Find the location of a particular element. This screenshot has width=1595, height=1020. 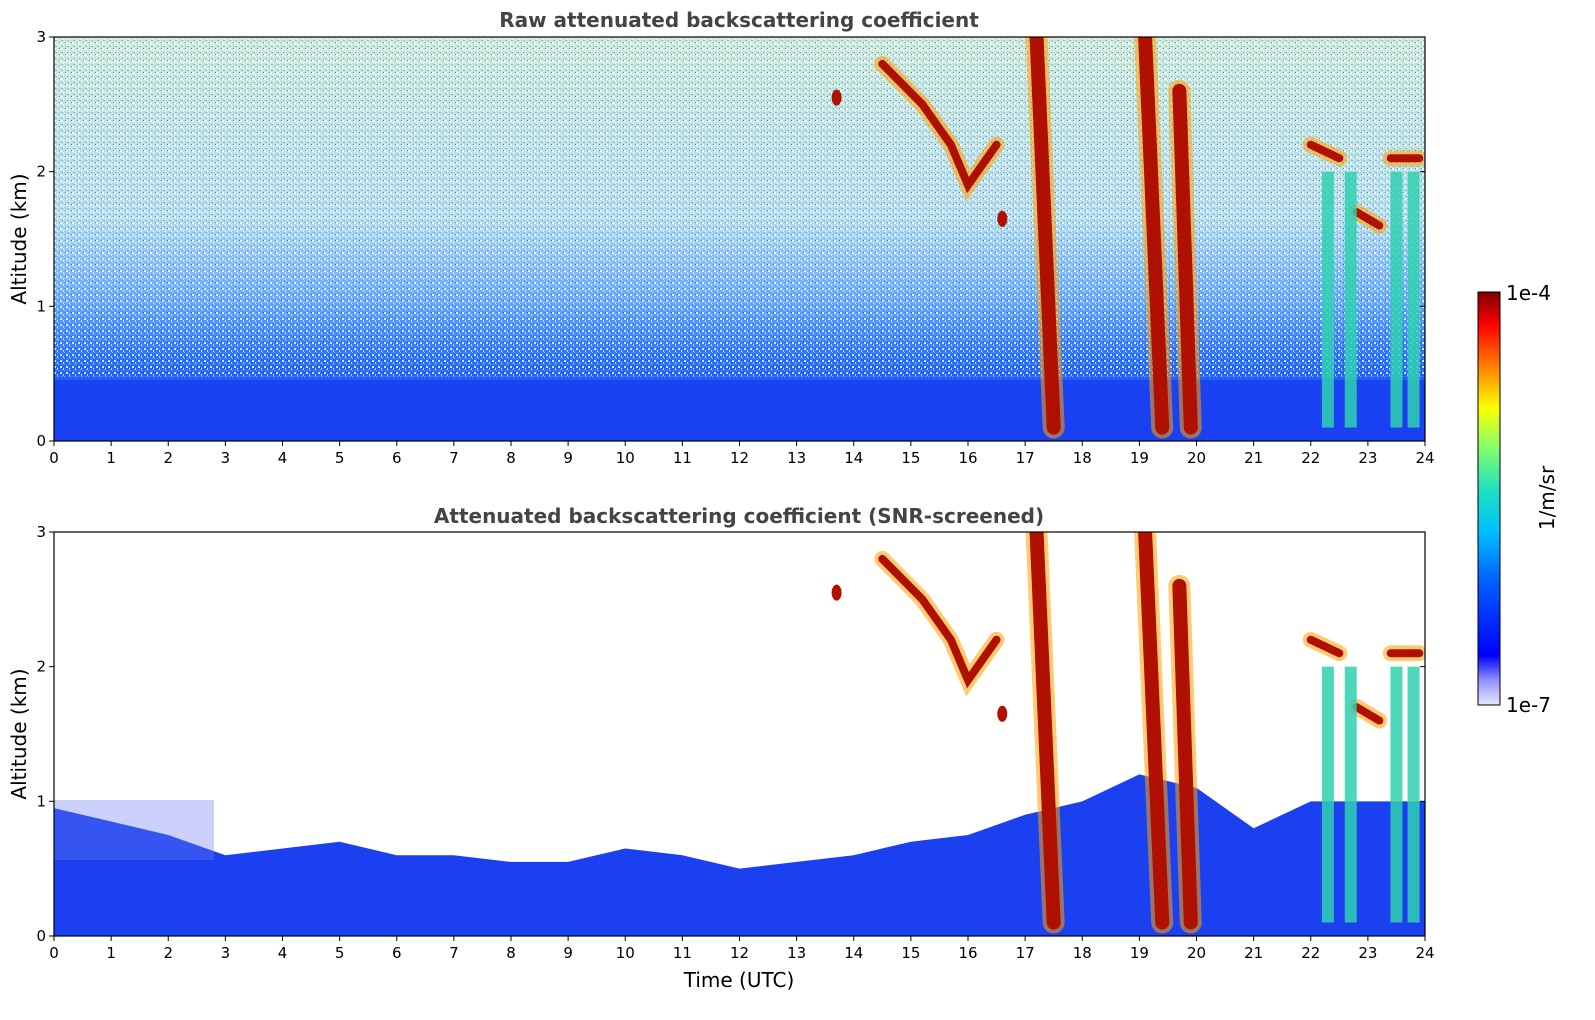

panel2-x-ticks: 0 1 2 3 4 5 6 7 8 9 10 11 12 13 14 15 16 17 18 19 20 21 22 23 24 is located at coordinates (742, 949).